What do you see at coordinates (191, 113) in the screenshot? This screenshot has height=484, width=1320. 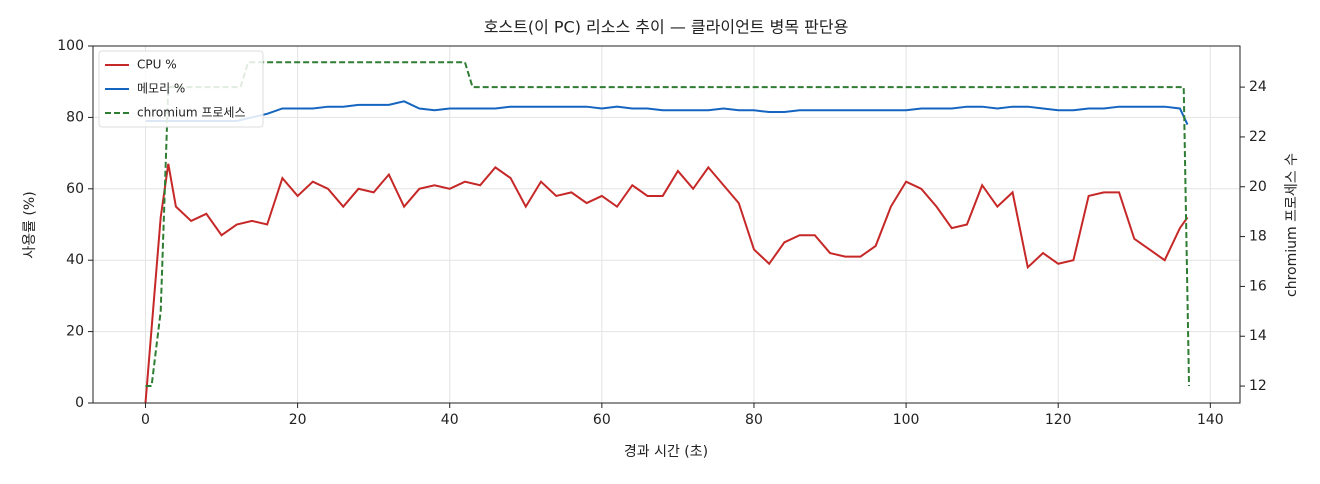 I see `legend-label: chromium 프로세스` at bounding box center [191, 113].